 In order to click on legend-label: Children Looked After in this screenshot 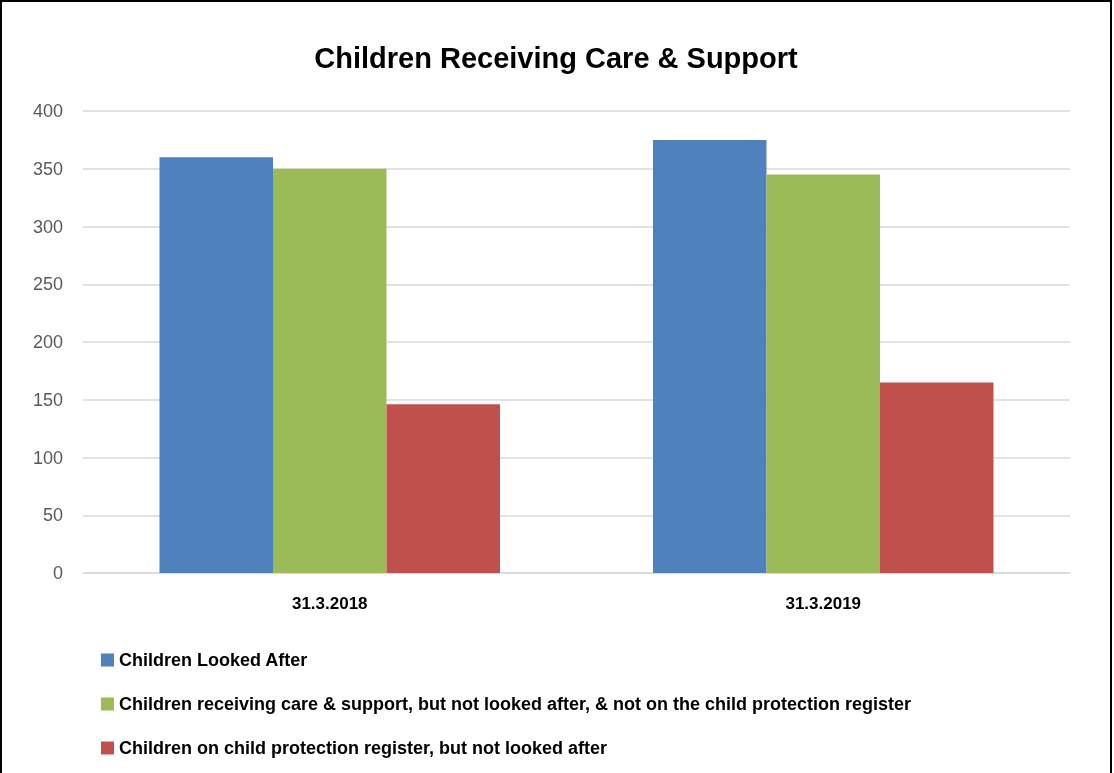, I will do `click(213, 660)`.